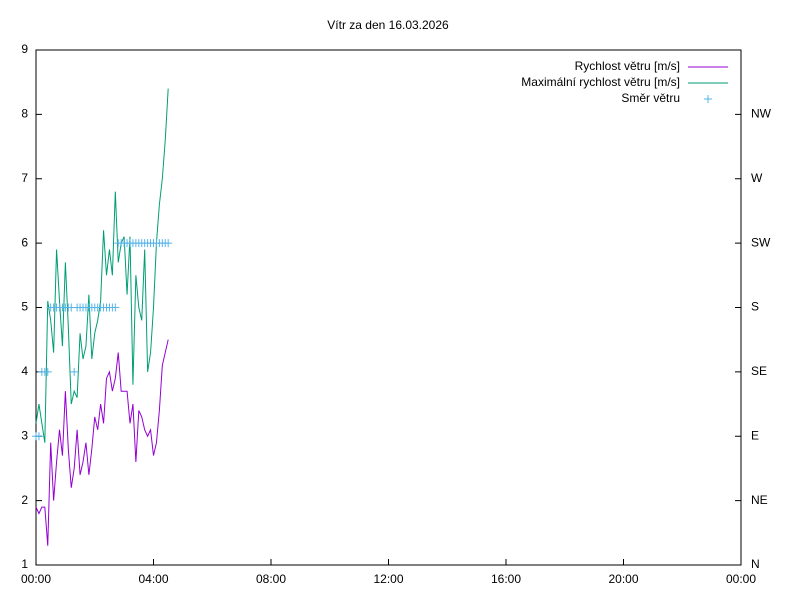 The height and width of the screenshot is (600, 800). Describe the element at coordinates (757, 178) in the screenshot. I see `y2-tick-label: W` at that location.